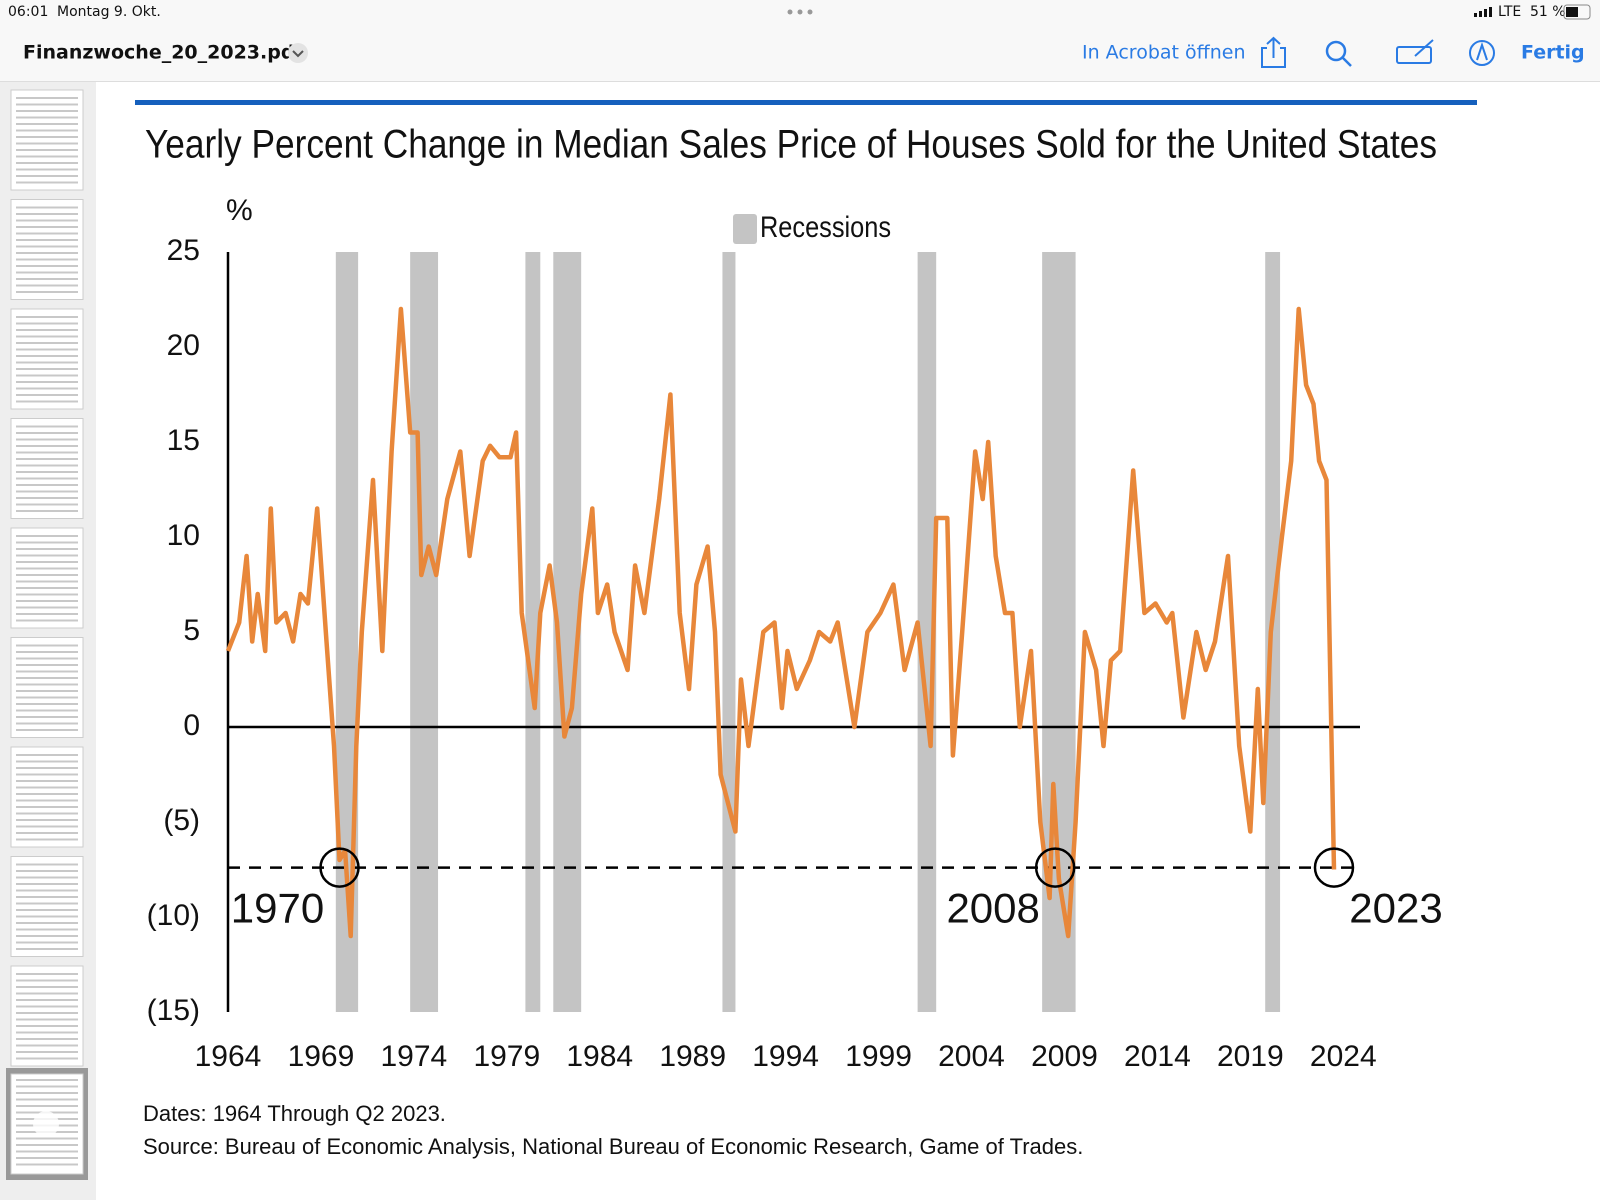 The width and height of the screenshot is (1600, 1200). What do you see at coordinates (191, 630) in the screenshot?
I see `y-tick-label: 5` at bounding box center [191, 630].